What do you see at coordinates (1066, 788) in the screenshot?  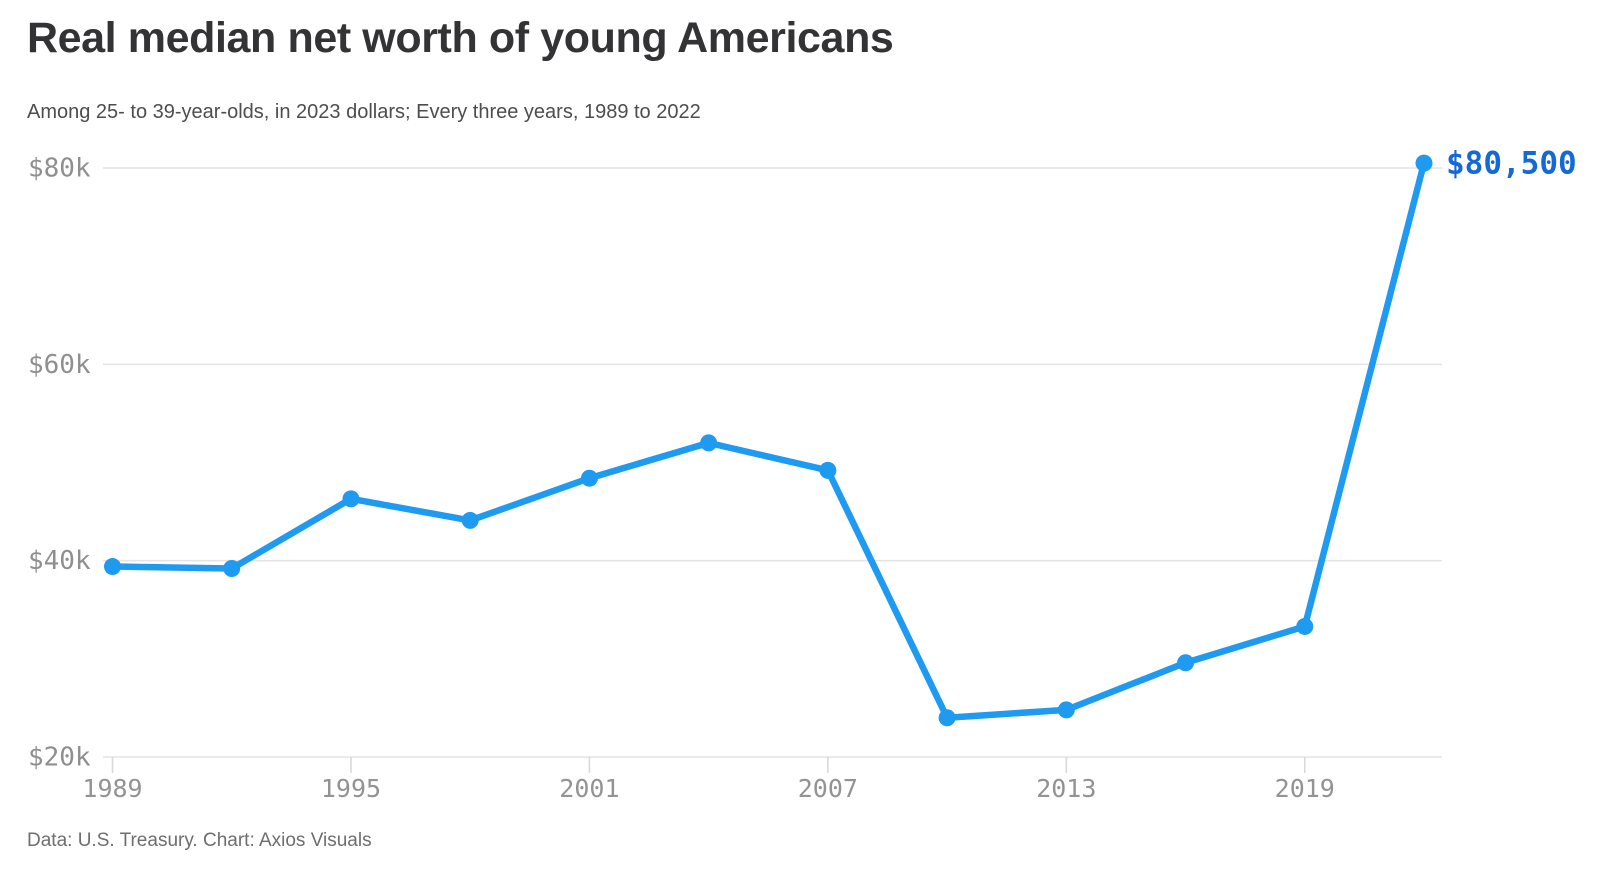 I see `x-tick-label: 2013` at bounding box center [1066, 788].